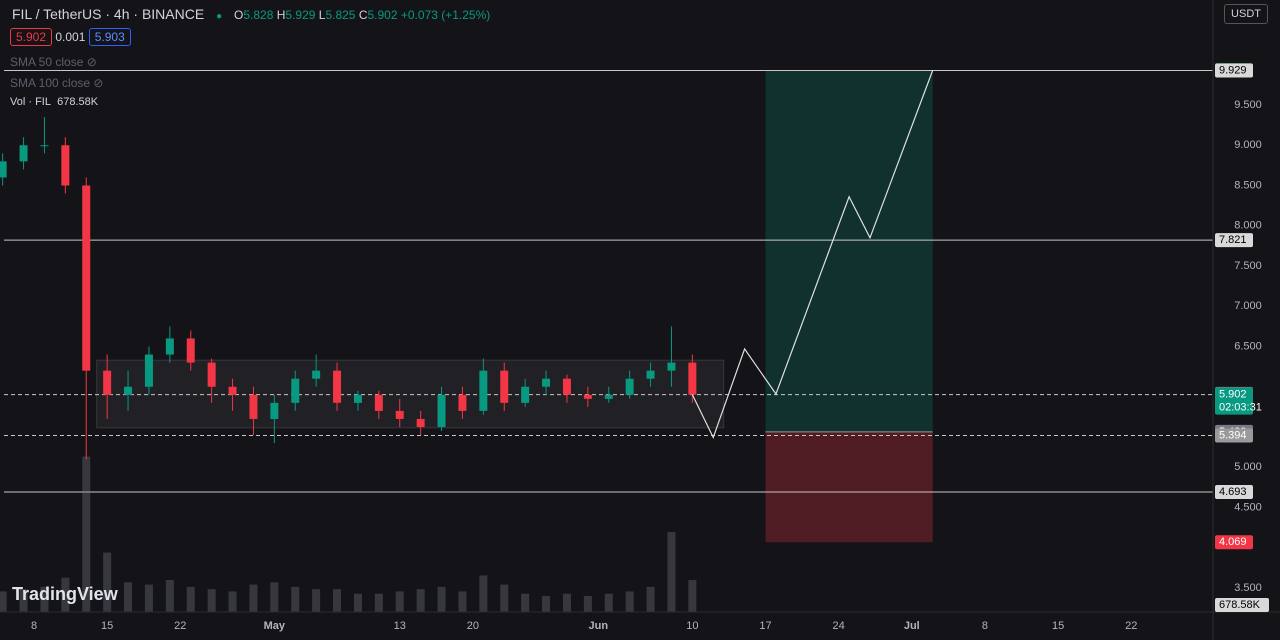  Describe the element at coordinates (1248, 266) in the screenshot. I see `y-tick-label: 7.500` at that location.